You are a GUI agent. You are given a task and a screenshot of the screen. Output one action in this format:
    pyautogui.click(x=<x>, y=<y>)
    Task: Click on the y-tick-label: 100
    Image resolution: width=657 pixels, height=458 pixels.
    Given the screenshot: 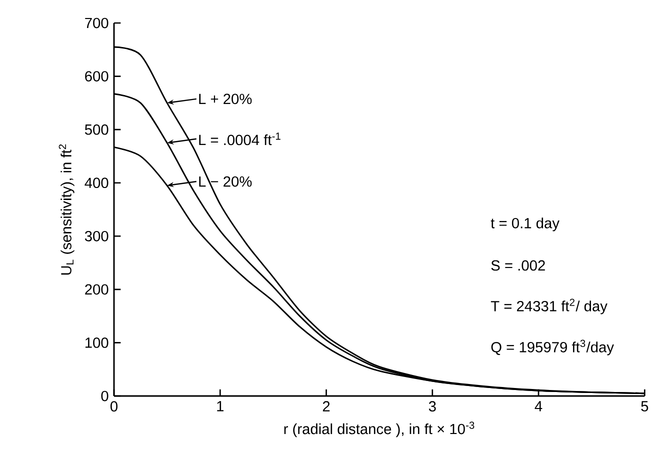 What is the action you would take?
    pyautogui.click(x=96, y=343)
    